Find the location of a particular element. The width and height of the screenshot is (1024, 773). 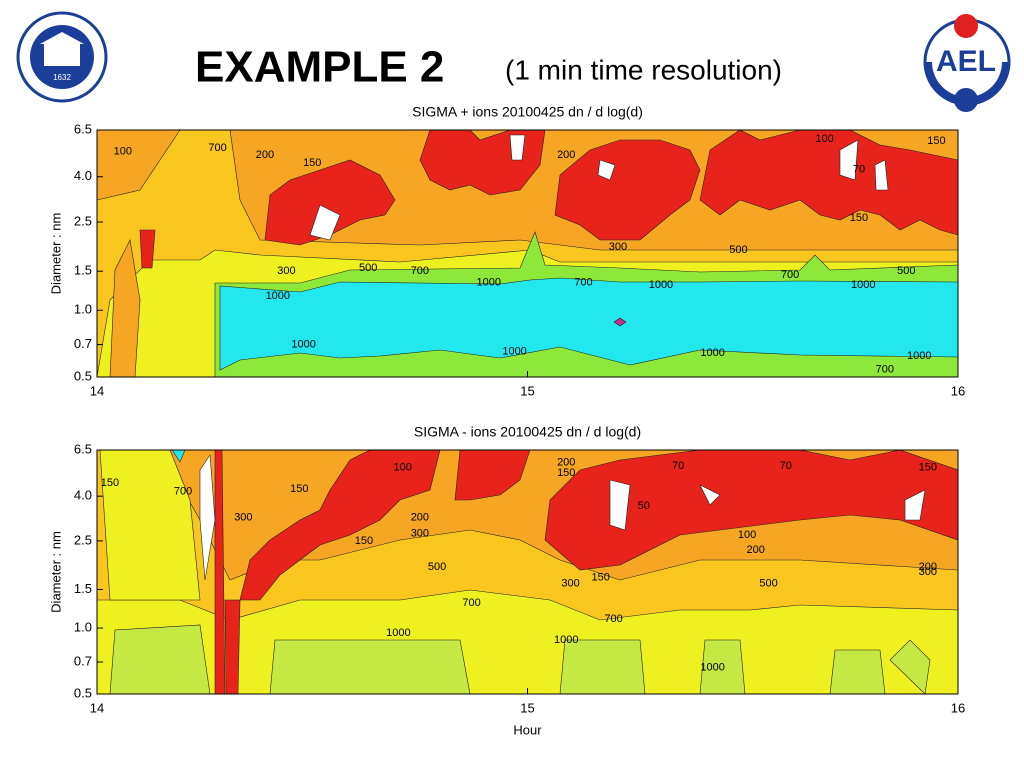

logo-text: AEL is located at coordinates (966, 61).